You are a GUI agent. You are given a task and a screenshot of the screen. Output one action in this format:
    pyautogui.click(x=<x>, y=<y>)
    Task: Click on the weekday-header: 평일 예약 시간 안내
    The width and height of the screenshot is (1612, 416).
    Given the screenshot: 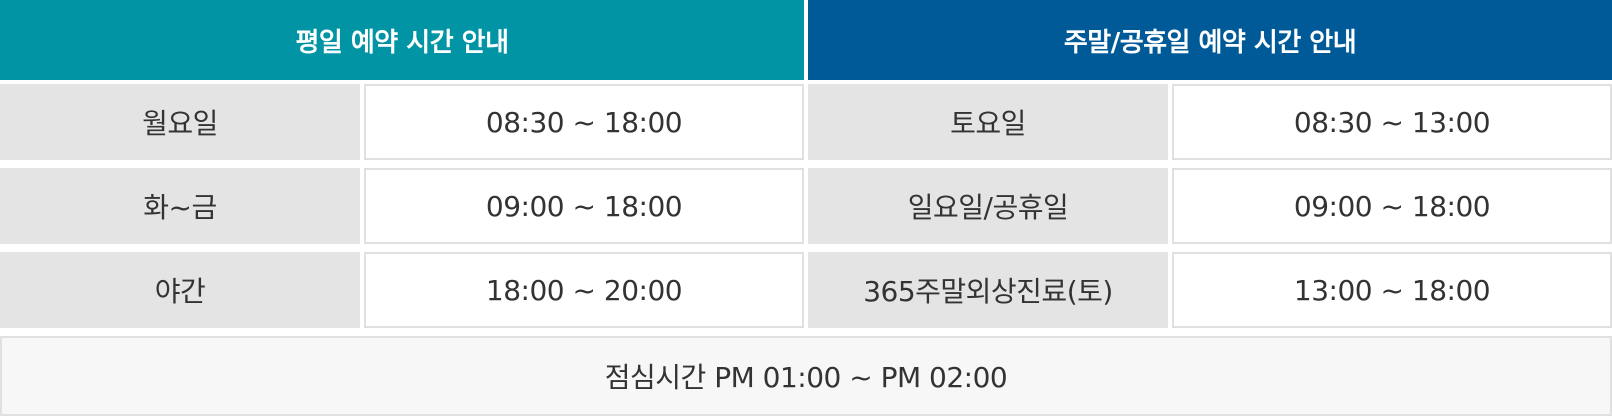 What is the action you would take?
    pyautogui.click(x=402, y=40)
    